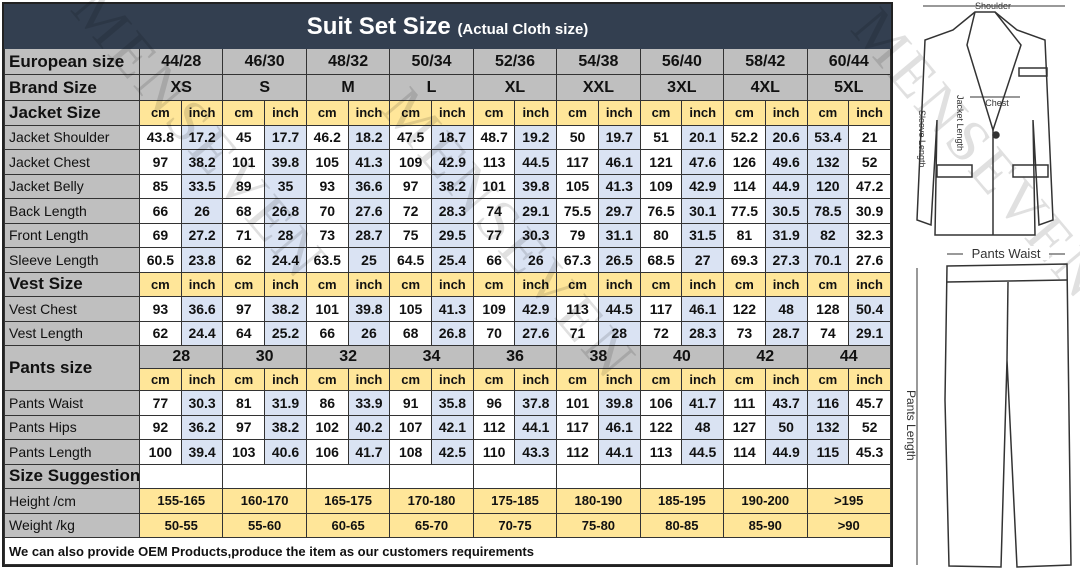  Describe the element at coordinates (452, 427) in the screenshot. I see `inch-value: 42.1` at that location.